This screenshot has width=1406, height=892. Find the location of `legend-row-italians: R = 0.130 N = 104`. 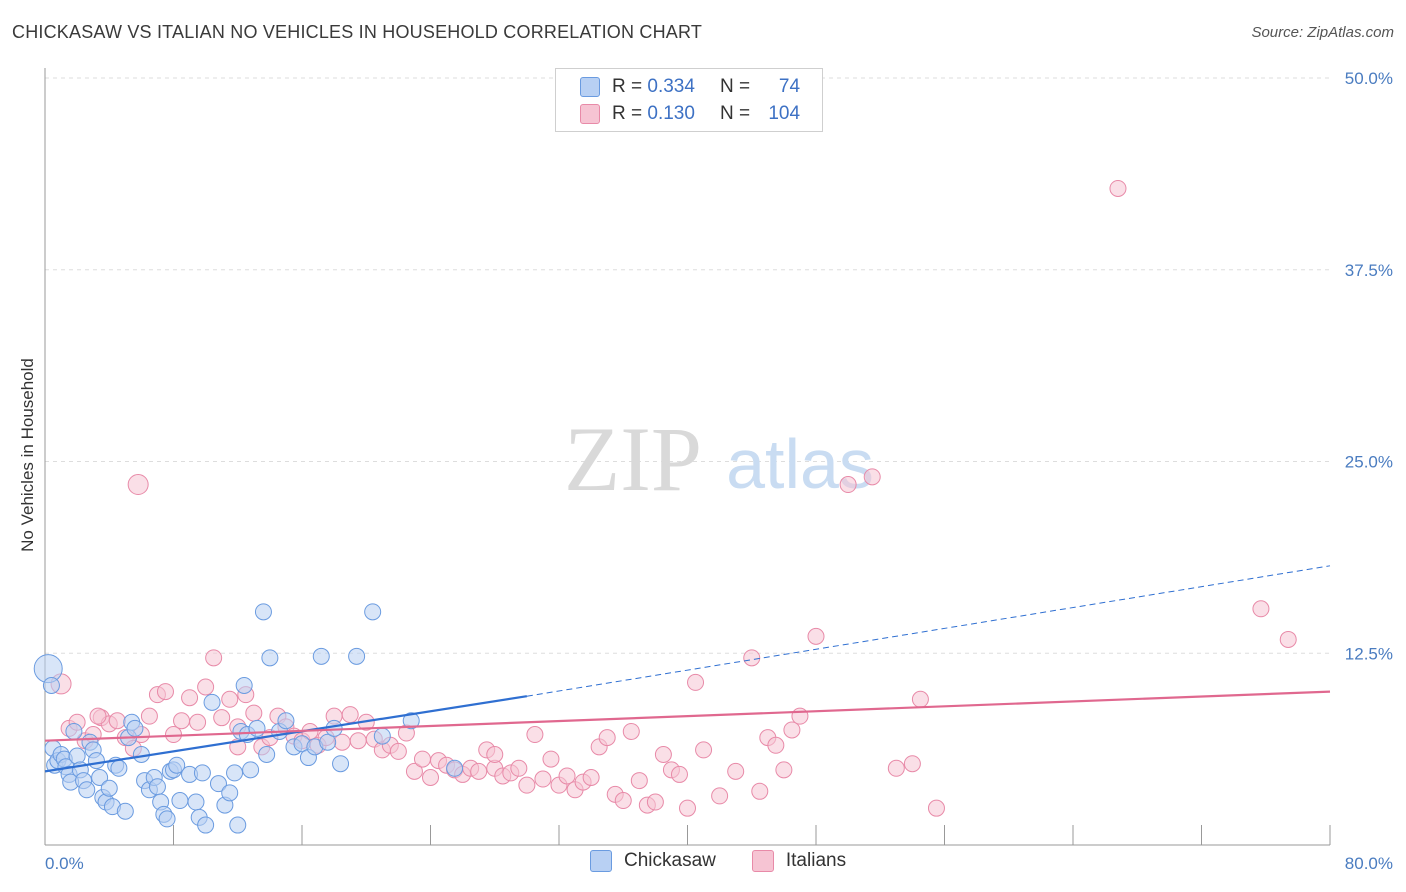

legend-row-italians: R = 0.130 N = 104 is located at coordinates (690, 114).